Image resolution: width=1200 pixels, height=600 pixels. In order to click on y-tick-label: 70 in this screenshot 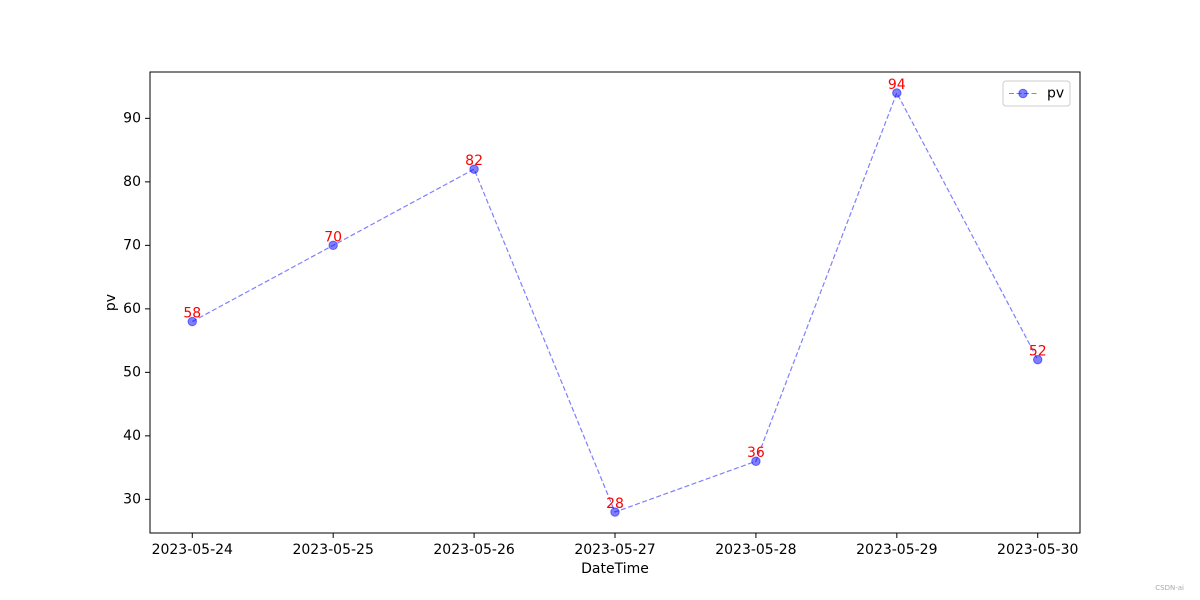, I will do `click(132, 245)`.